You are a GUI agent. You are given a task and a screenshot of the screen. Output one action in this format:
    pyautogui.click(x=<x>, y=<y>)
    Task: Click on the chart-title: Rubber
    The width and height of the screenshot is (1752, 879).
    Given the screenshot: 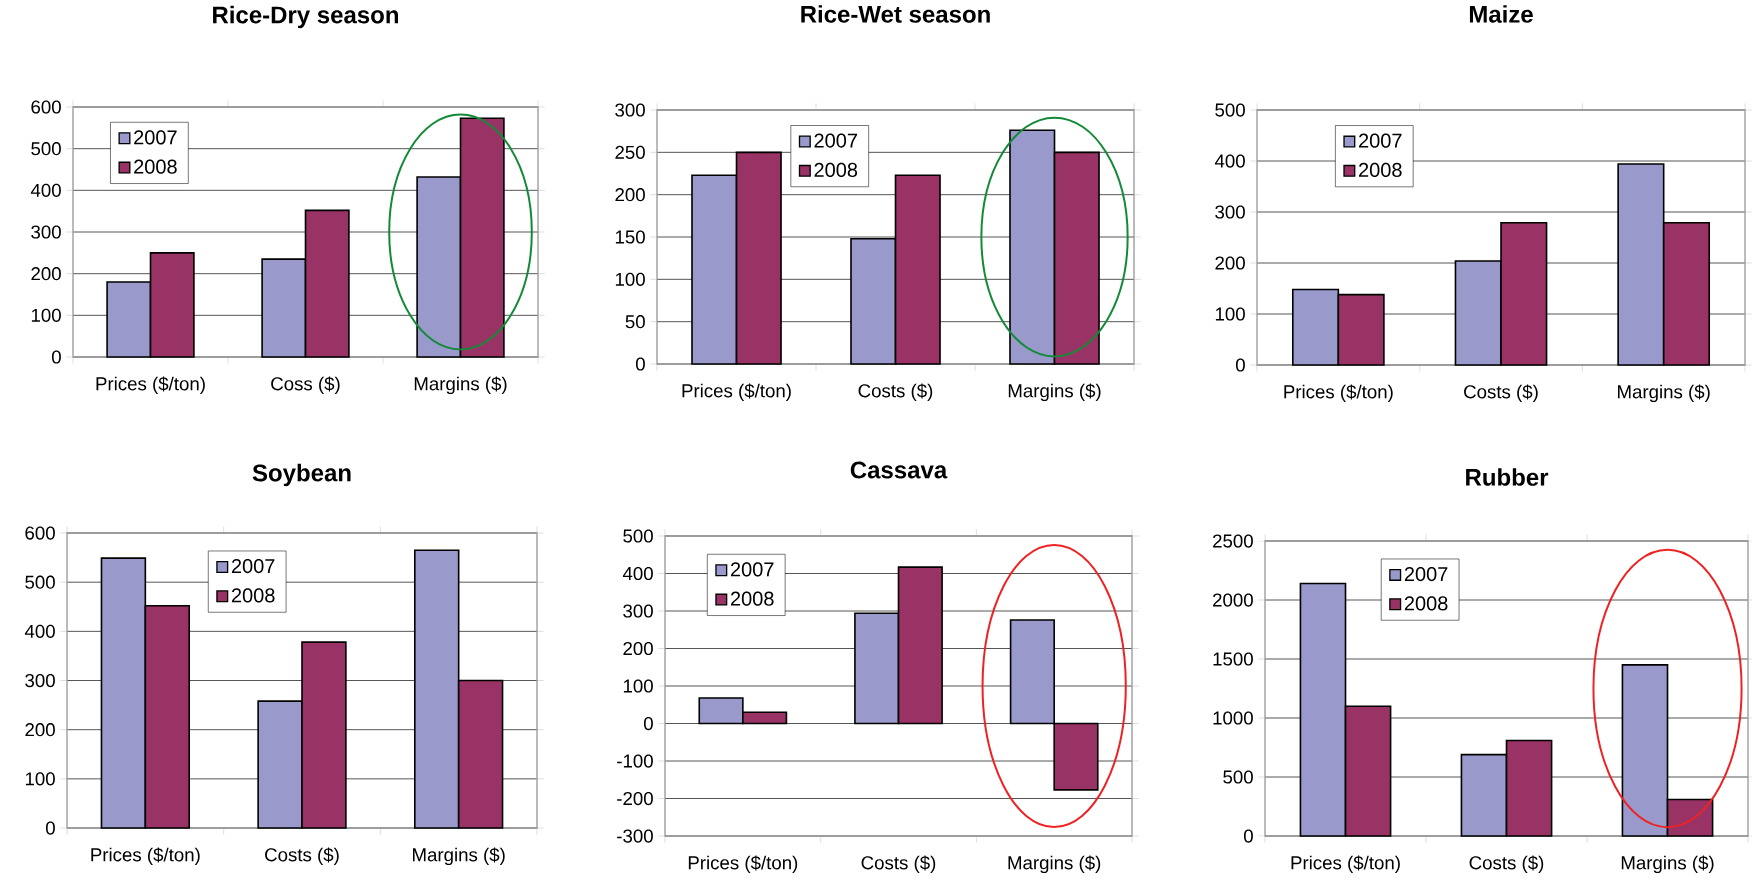 What is the action you would take?
    pyautogui.click(x=1507, y=477)
    